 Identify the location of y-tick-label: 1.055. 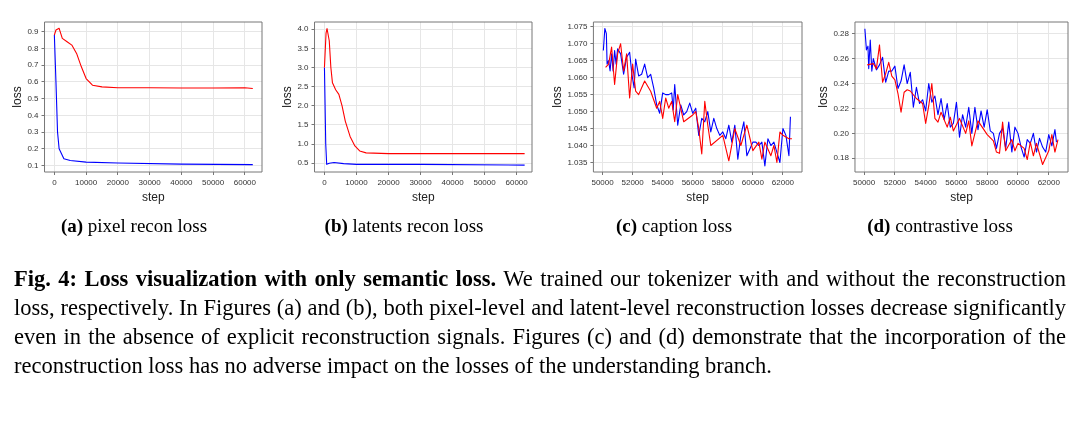
(577, 94).